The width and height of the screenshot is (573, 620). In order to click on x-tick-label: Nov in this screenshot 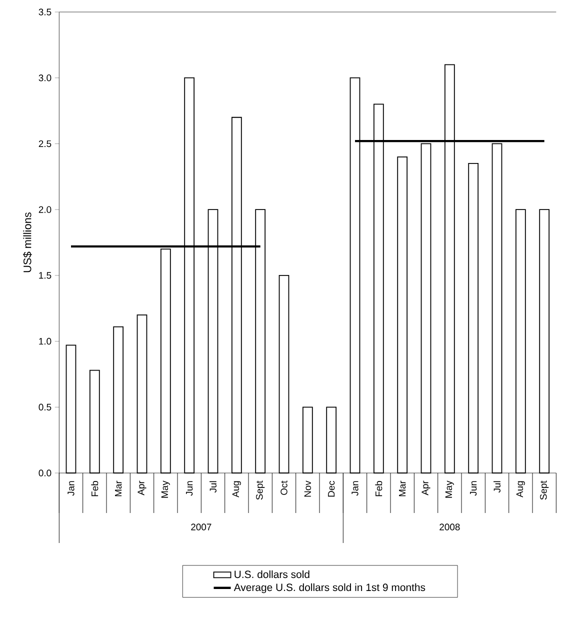, I will do `click(307, 488)`.